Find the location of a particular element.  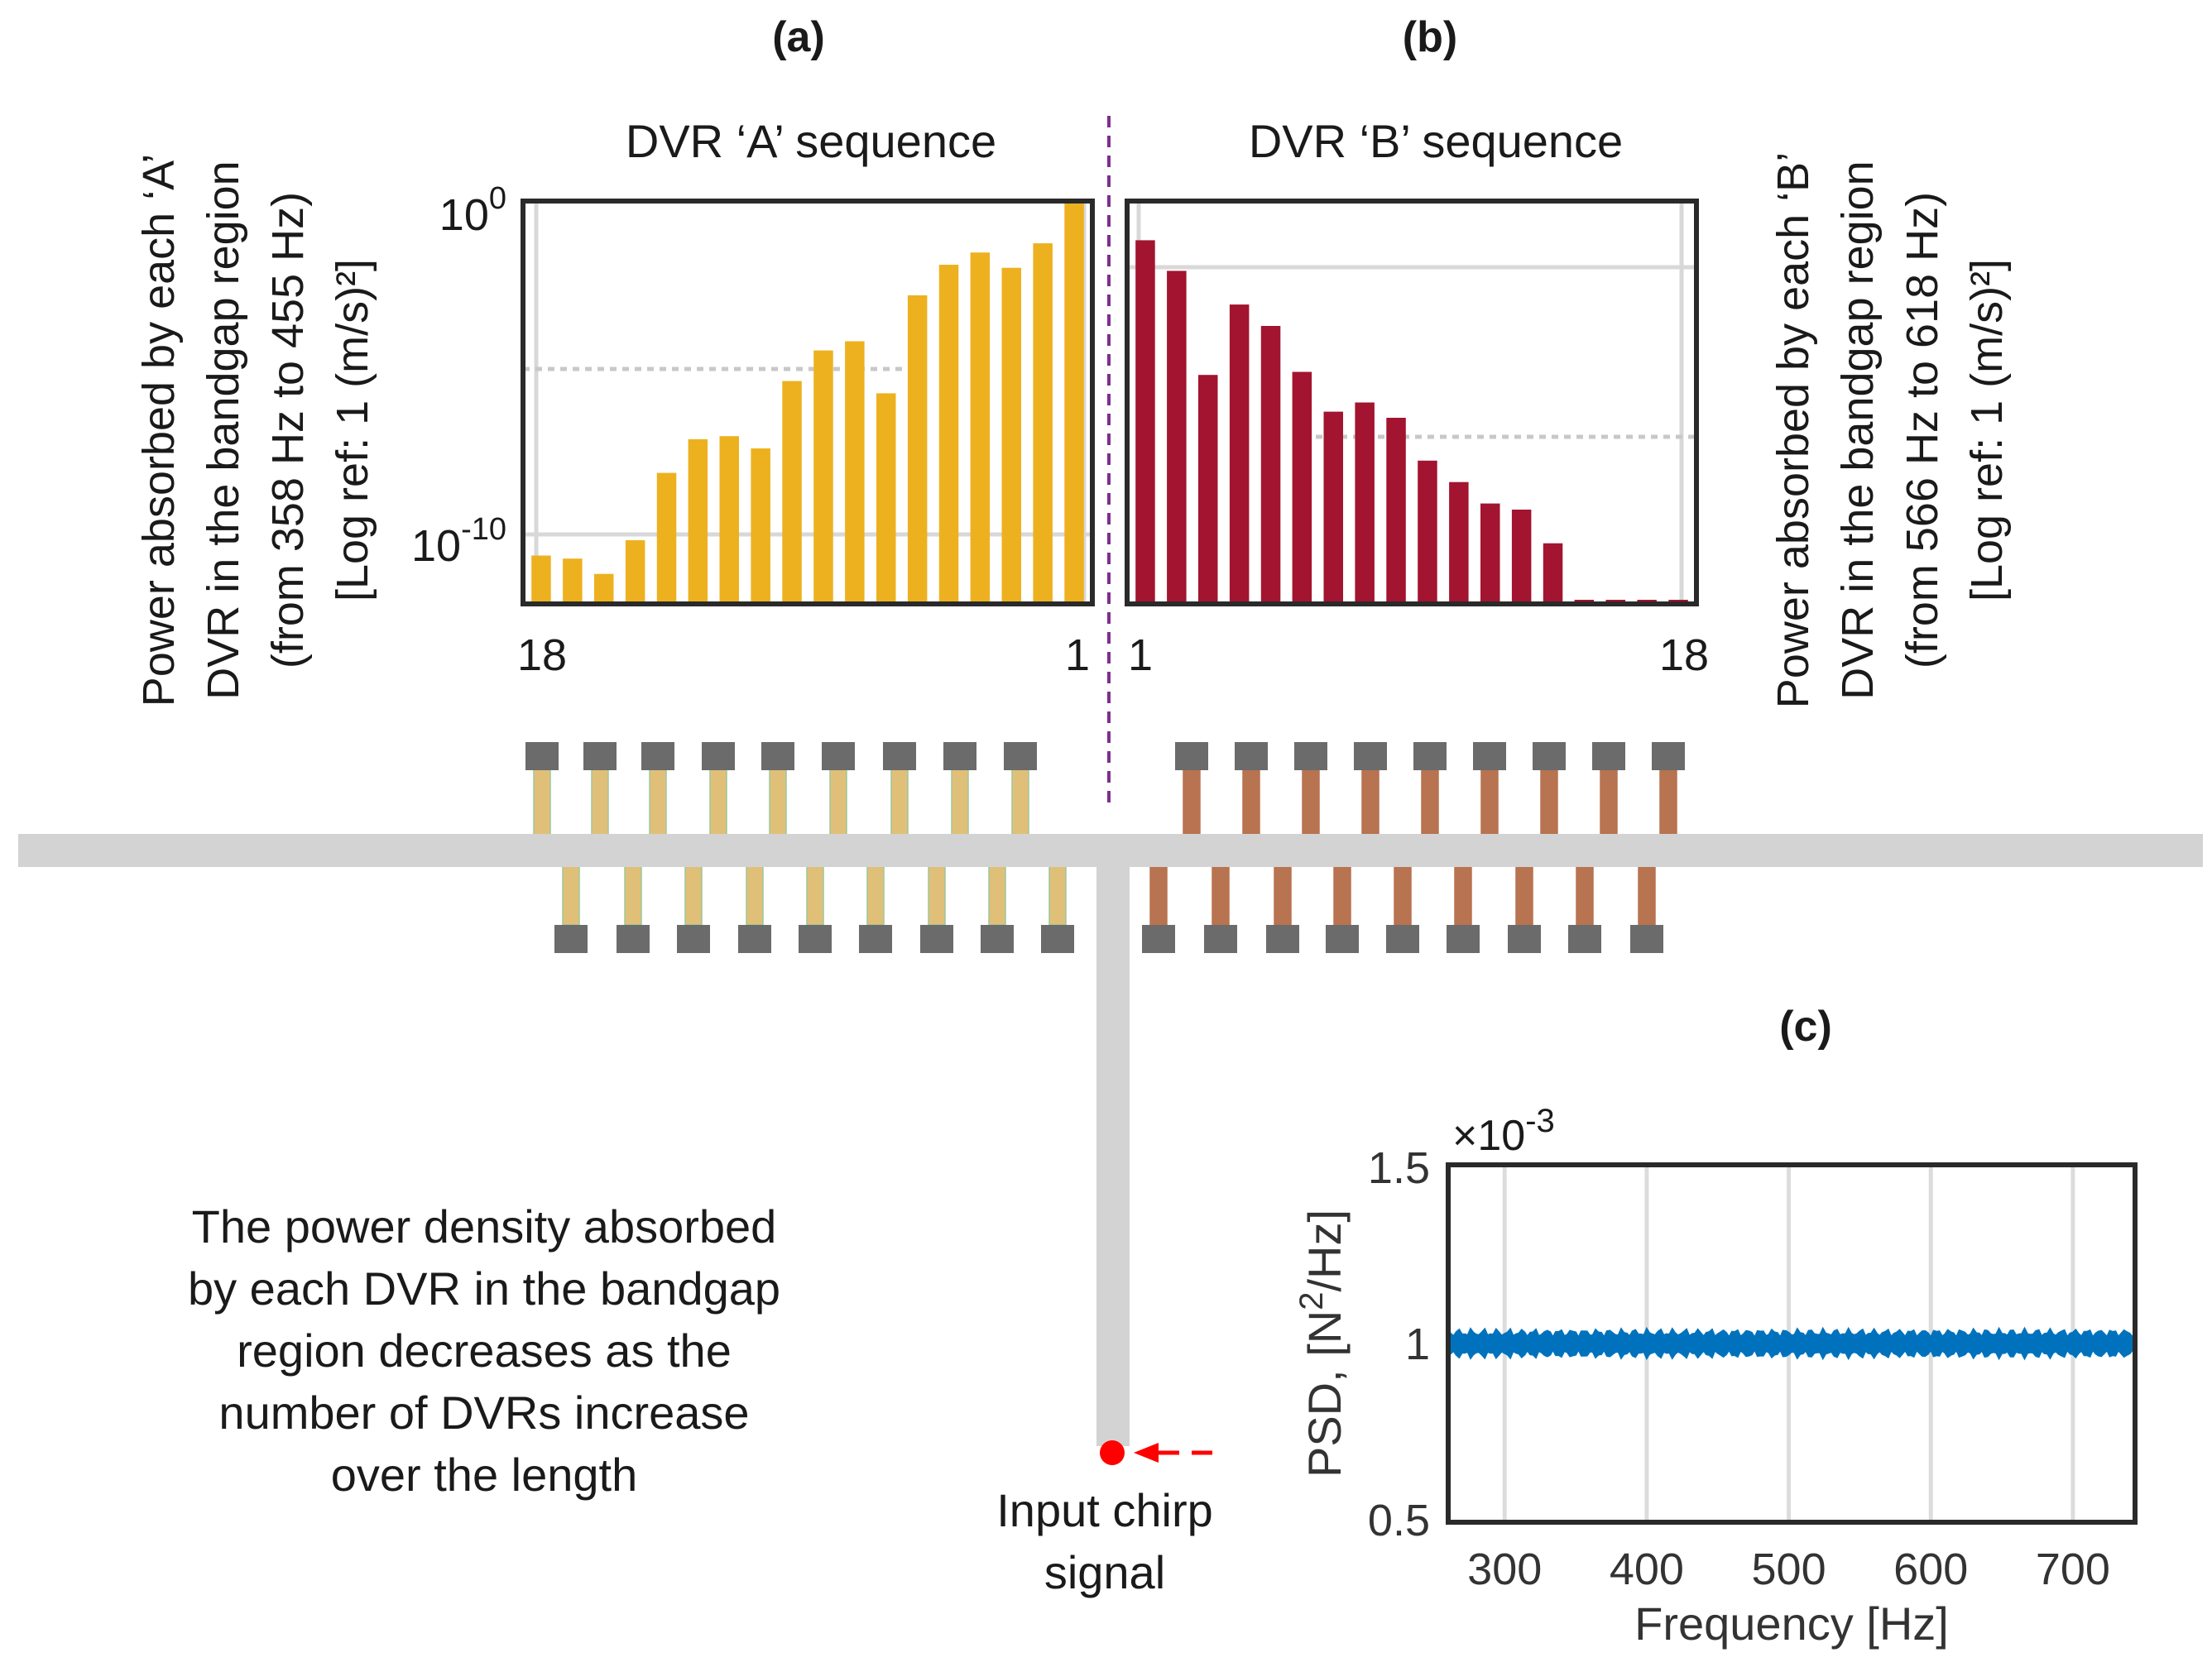

chart-a-ytick-top-exp: 0 is located at coordinates (497, 198).